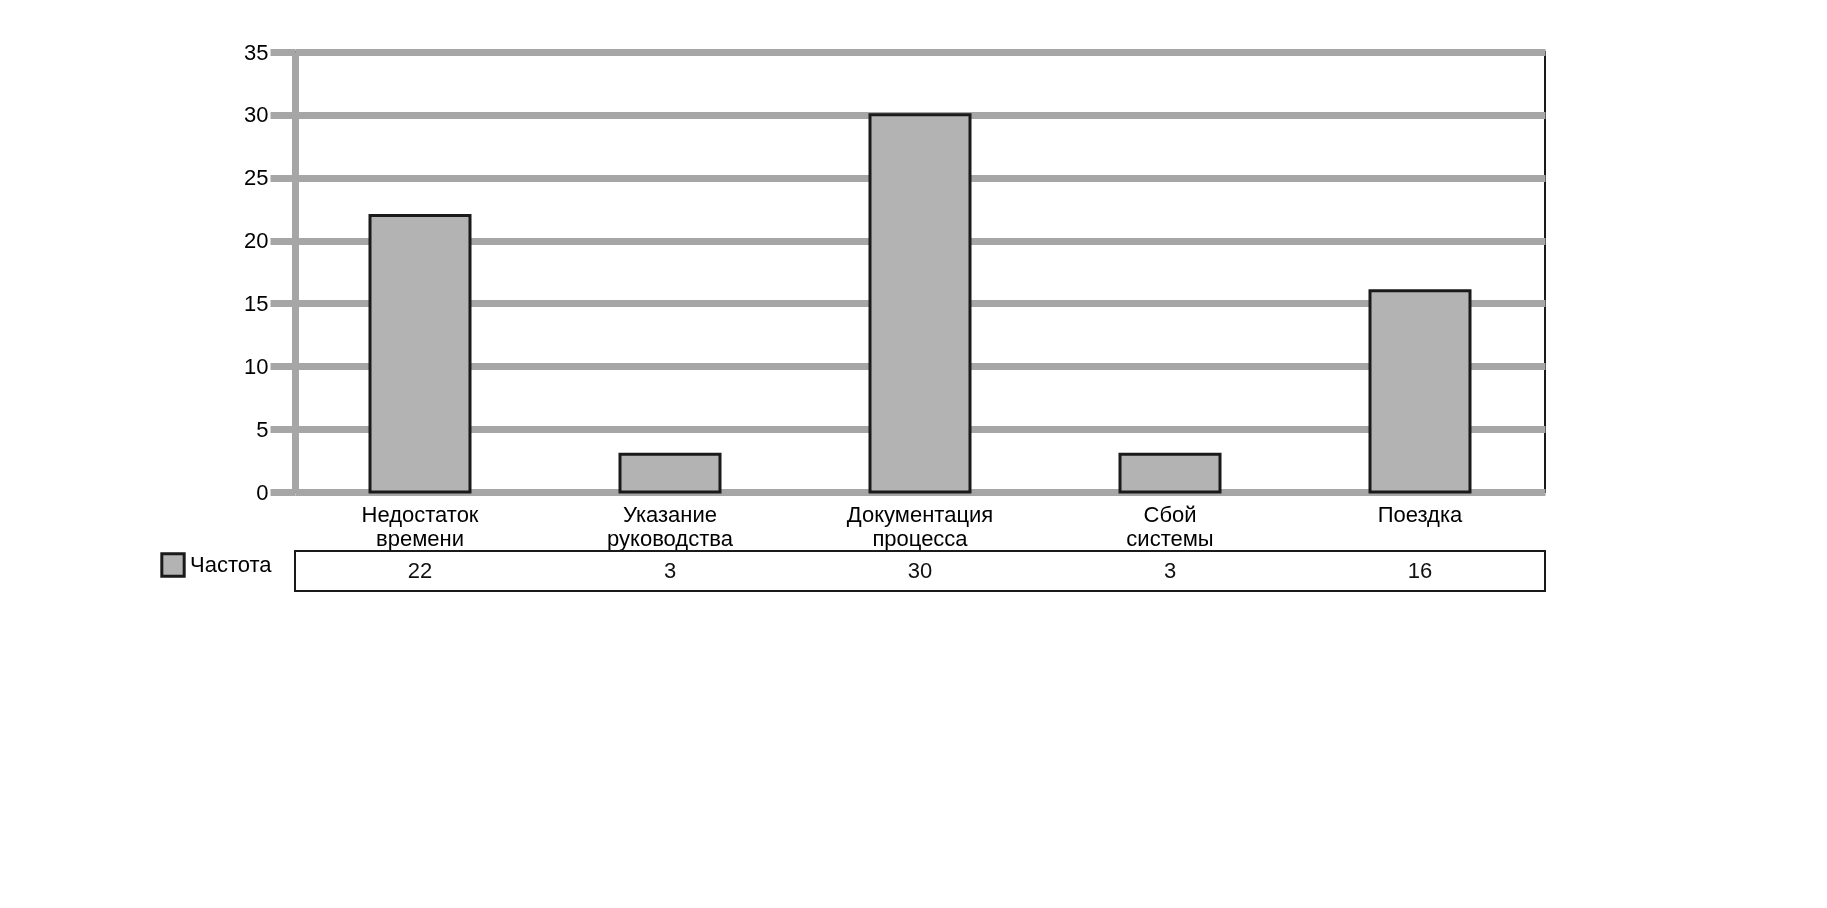 The image size is (1827, 908). What do you see at coordinates (256, 178) in the screenshot?
I see `y-tick-label: 25` at bounding box center [256, 178].